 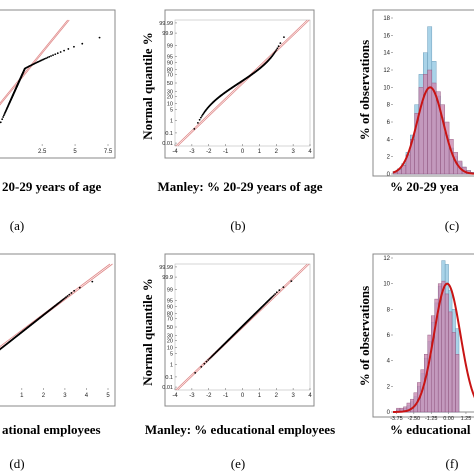 What do you see at coordinates (448, 419) in the screenshot?
I see `plot-f-xtick-label-3: 0.00` at bounding box center [448, 419].